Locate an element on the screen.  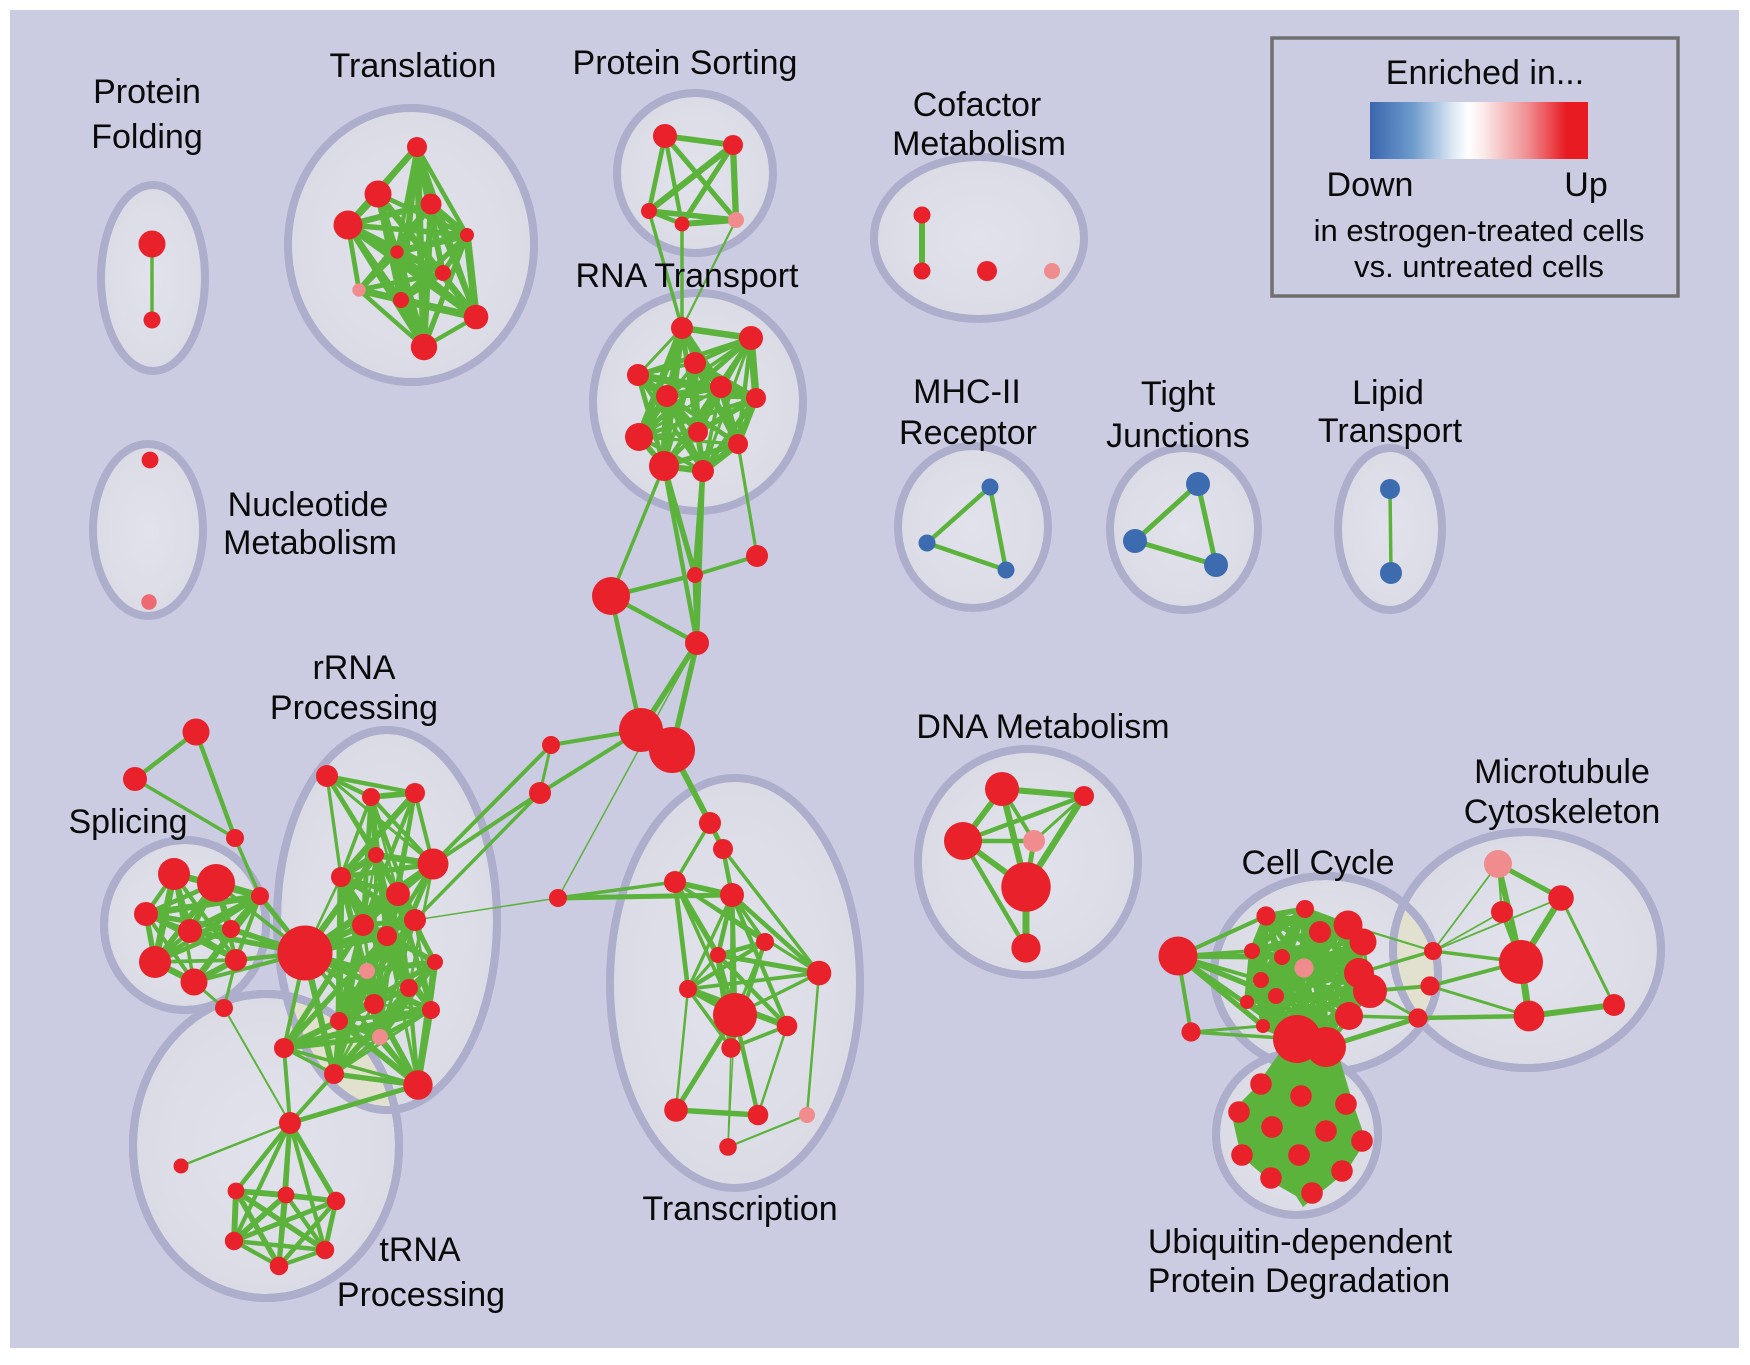
svg-text: rRNA is located at coordinates (353, 668).